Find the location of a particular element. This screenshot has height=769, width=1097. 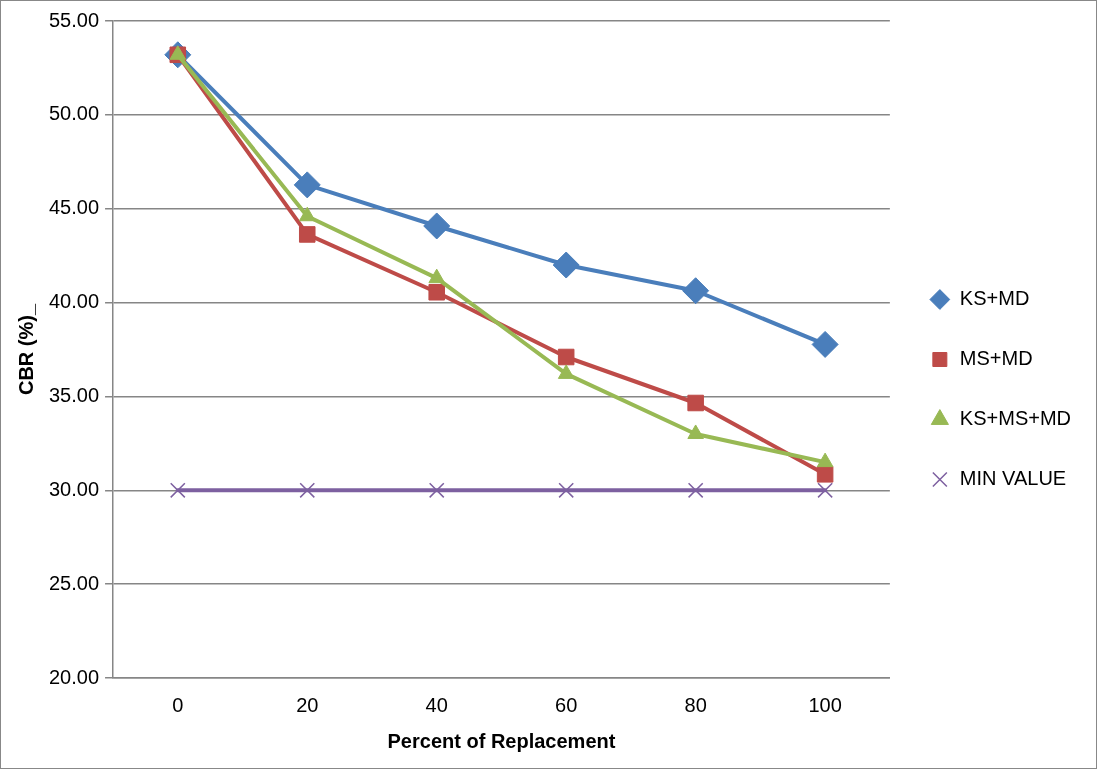

y-tick-label: 35.00 is located at coordinates (74, 394).